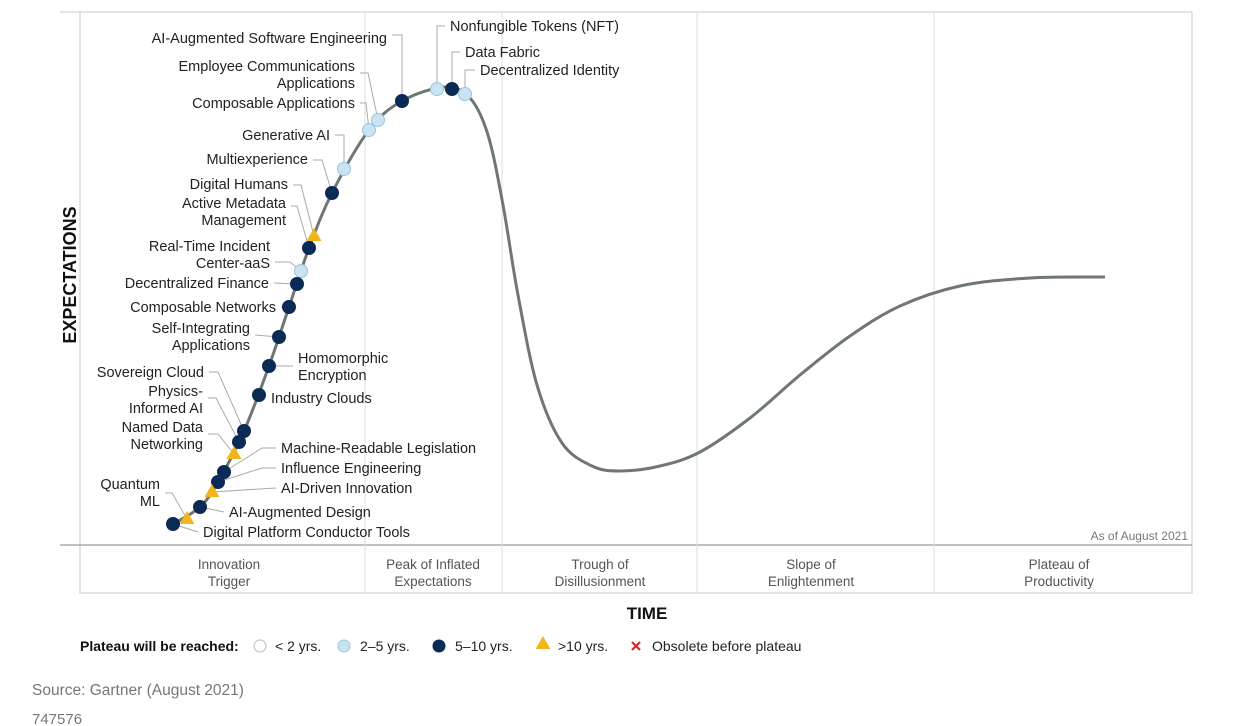 The height and width of the screenshot is (726, 1252). I want to click on technology-label: Named Data Networking, so click(163, 436).